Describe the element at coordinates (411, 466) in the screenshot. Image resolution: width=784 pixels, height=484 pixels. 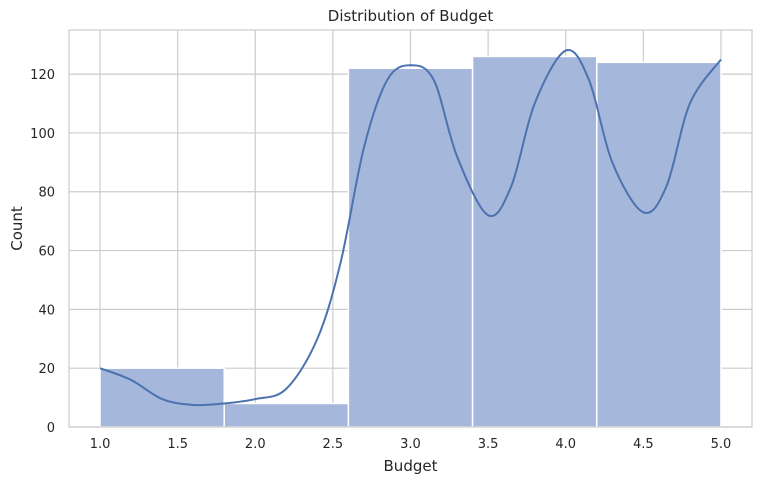
I see `x-axis-title: Budget` at that location.